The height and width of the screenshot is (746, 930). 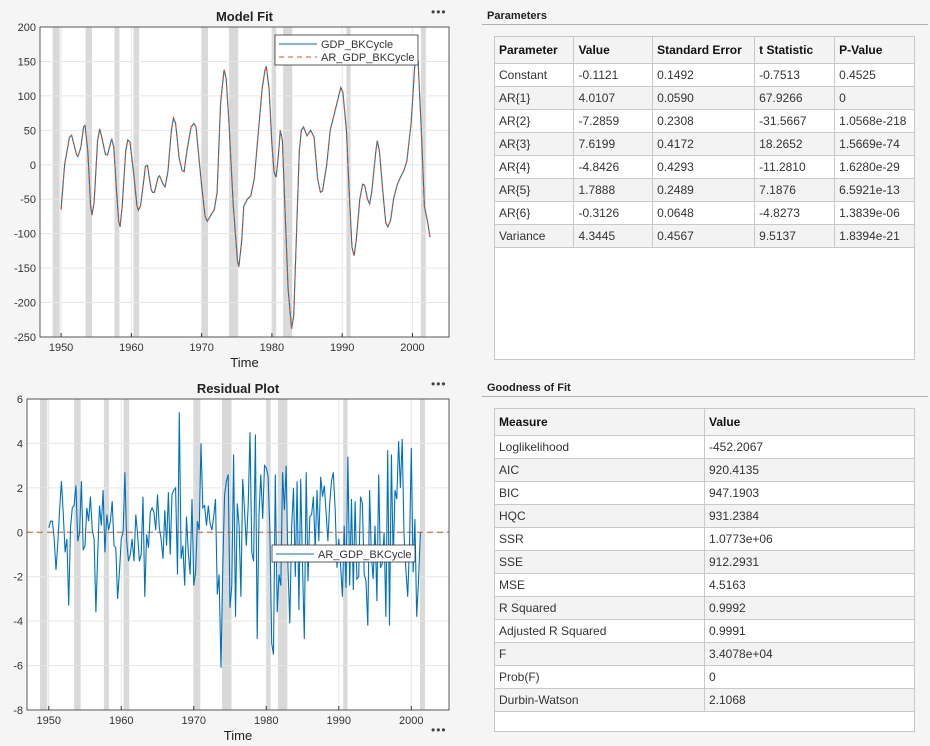 What do you see at coordinates (27, 97) in the screenshot?
I see `y-tick-label: 100` at bounding box center [27, 97].